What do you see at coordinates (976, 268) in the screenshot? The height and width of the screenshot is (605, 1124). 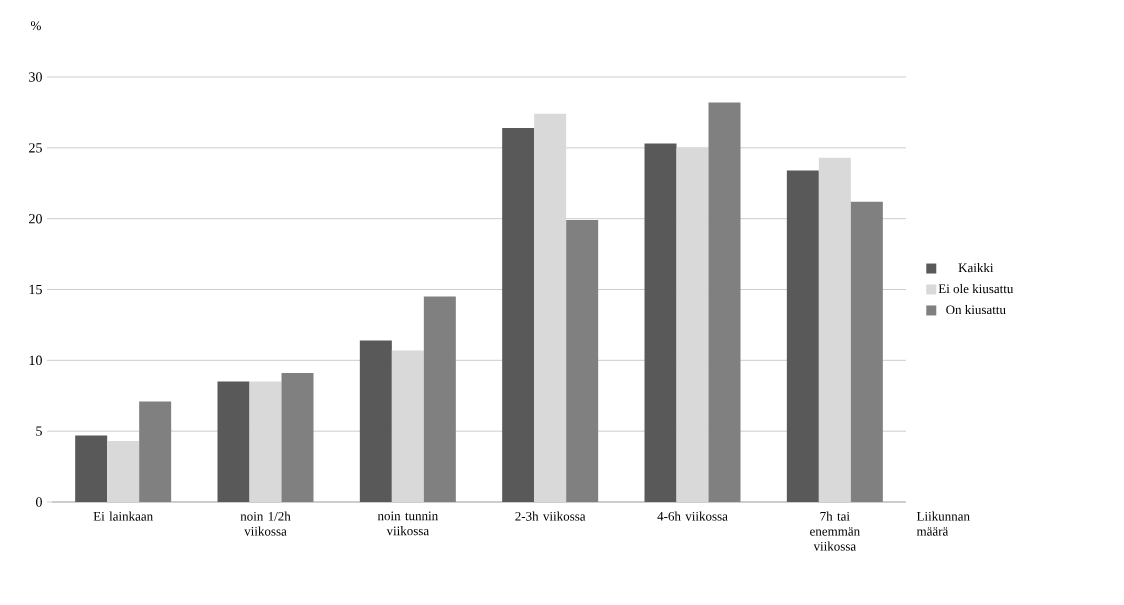 I see `legend-label: Kaikki` at bounding box center [976, 268].